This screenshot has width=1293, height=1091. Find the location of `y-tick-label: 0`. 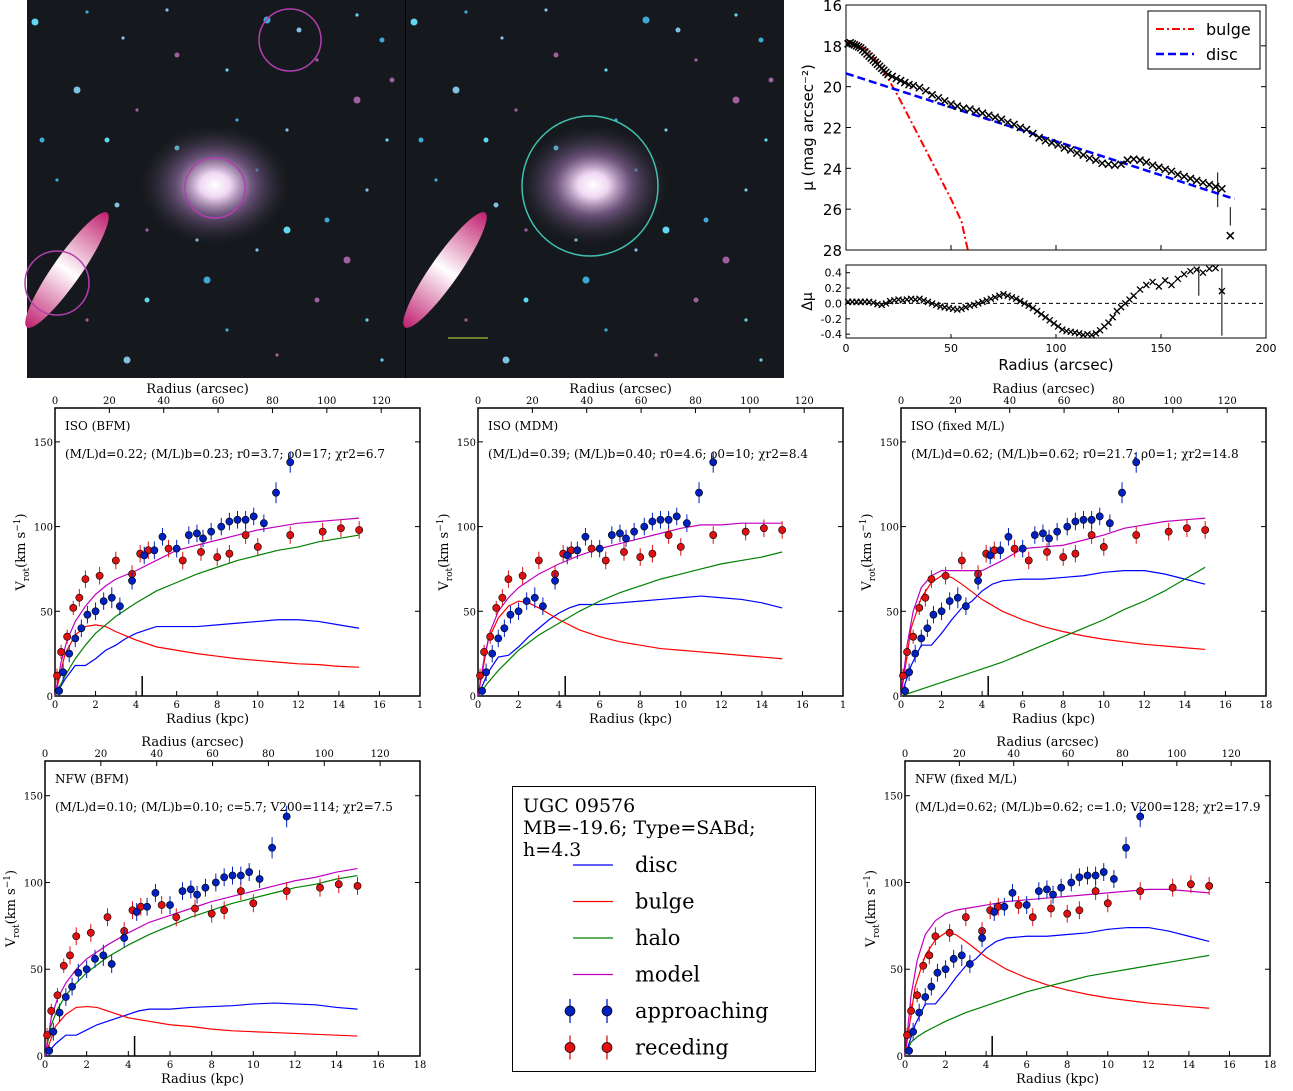

y-tick-label: 0 is located at coordinates (40, 1057).